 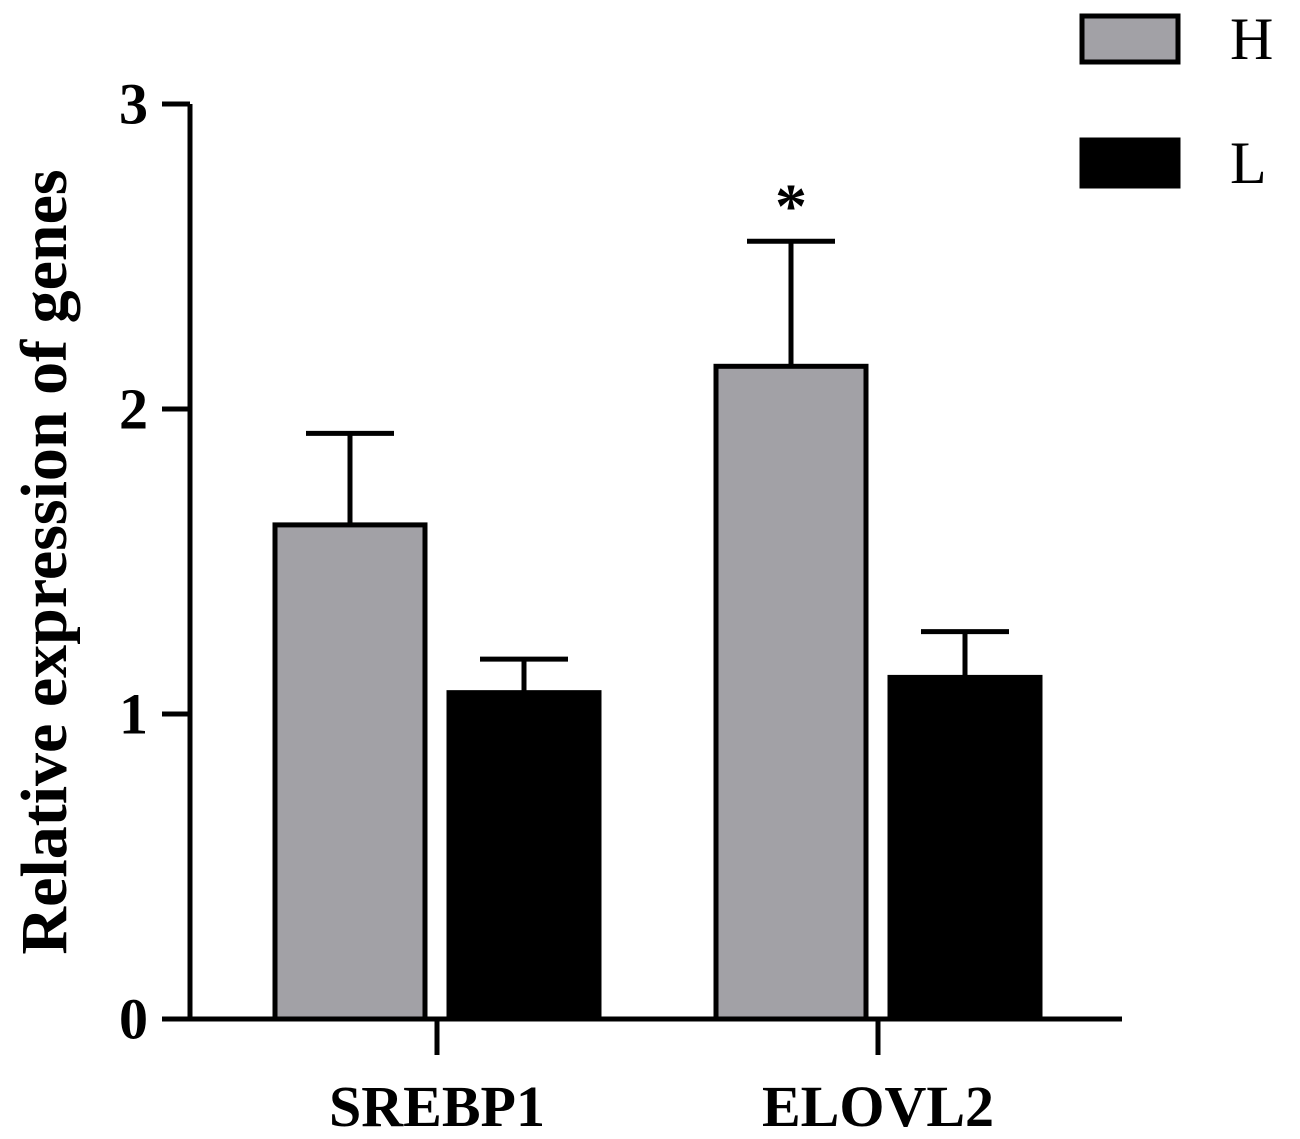 I want to click on legend-swatch-h, so click(x=1130, y=39).